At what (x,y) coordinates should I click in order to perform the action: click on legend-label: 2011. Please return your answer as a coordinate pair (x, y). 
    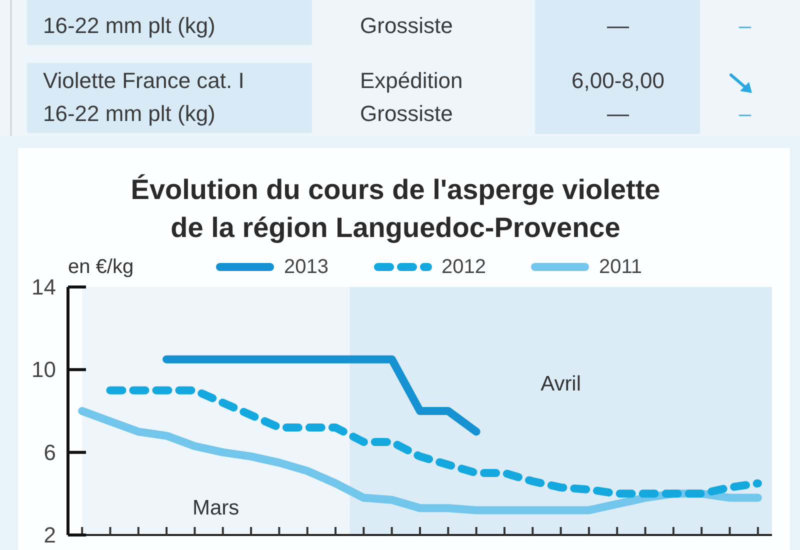
    Looking at the image, I should click on (620, 267).